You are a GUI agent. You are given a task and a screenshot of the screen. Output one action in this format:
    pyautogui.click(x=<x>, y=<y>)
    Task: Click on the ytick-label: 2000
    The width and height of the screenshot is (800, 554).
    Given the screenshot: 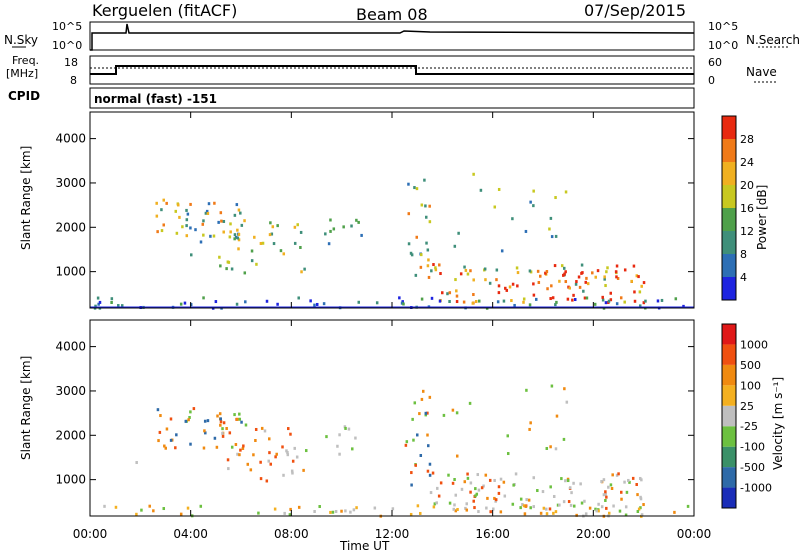 What is the action you would take?
    pyautogui.click(x=70, y=435)
    